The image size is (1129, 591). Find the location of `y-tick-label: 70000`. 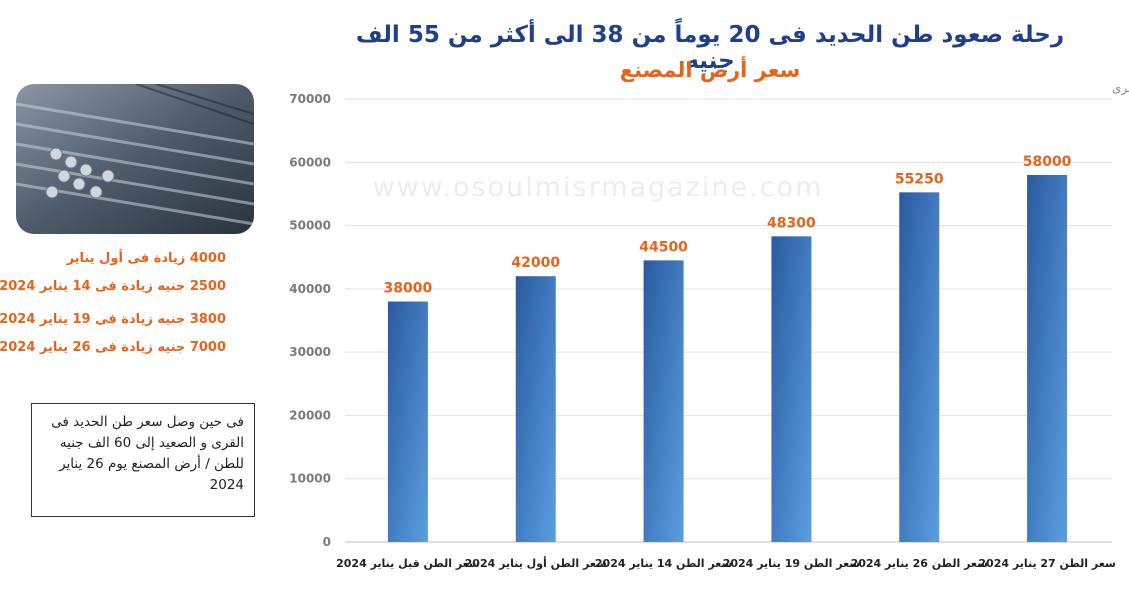

y-tick-label: 70000 is located at coordinates (310, 99).